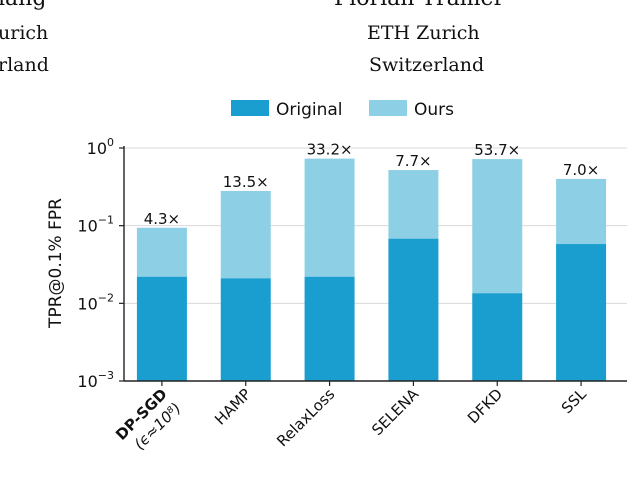  I want to click on y-tick-label: 10⁻¹, so click(95, 225).